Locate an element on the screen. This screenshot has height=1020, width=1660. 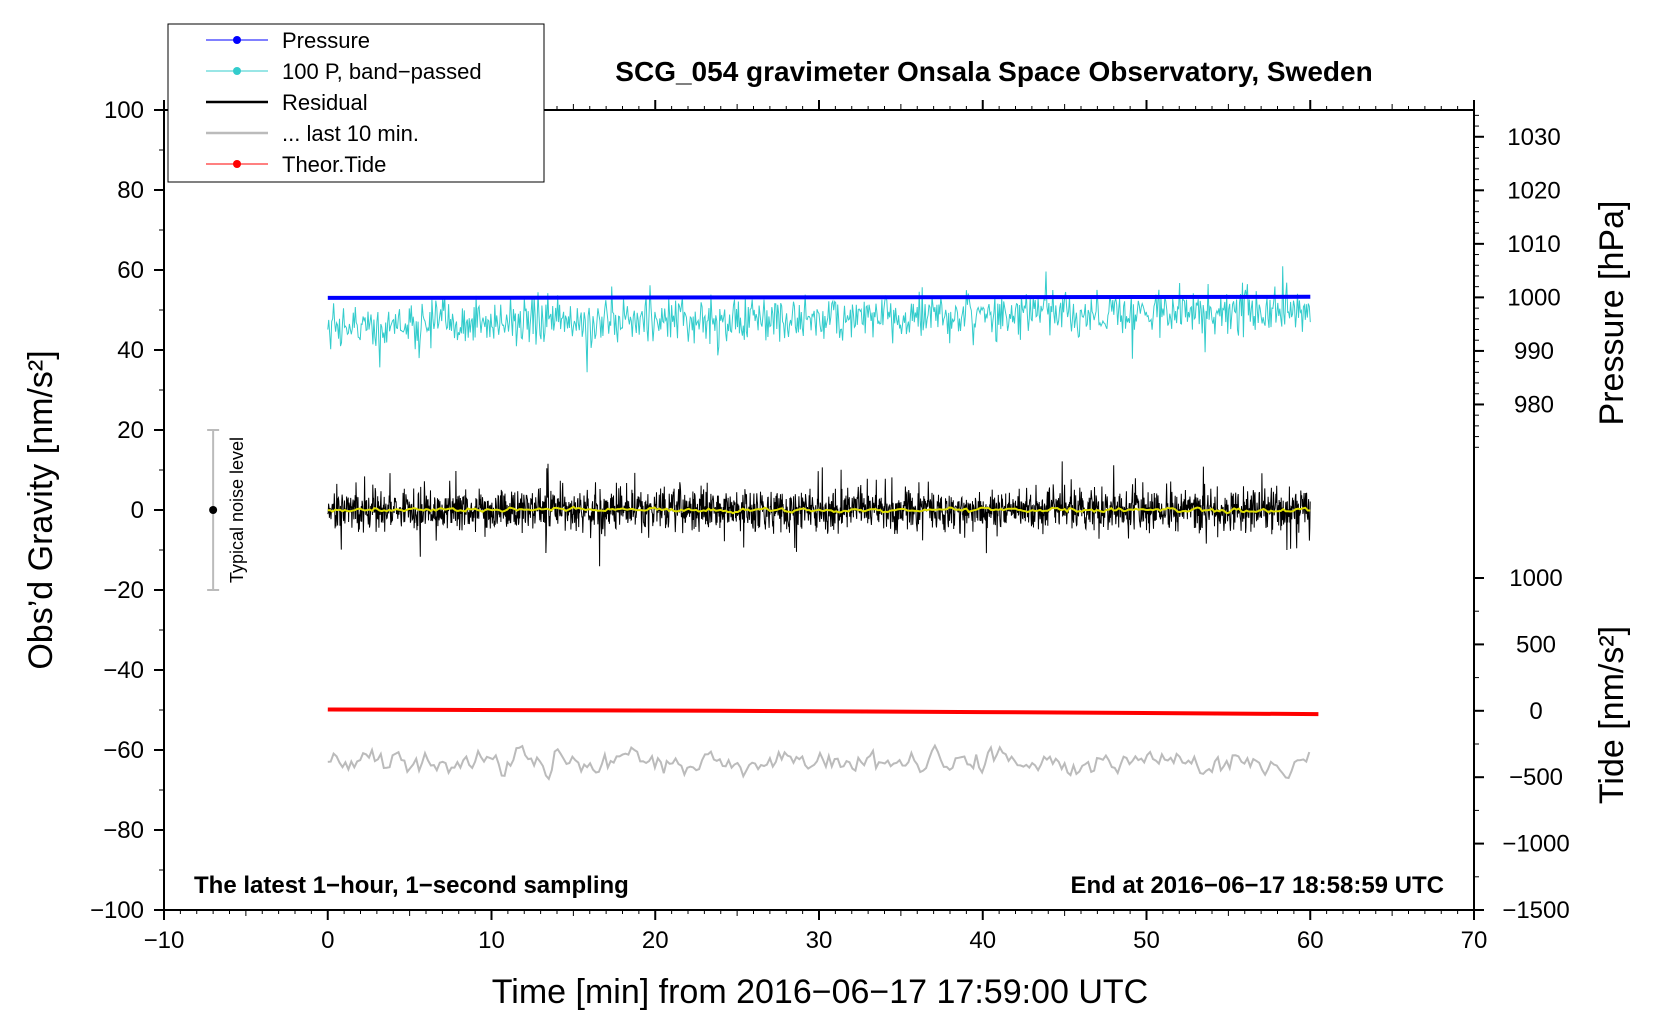
legend-label: 100 P, band−passed is located at coordinates (382, 71).